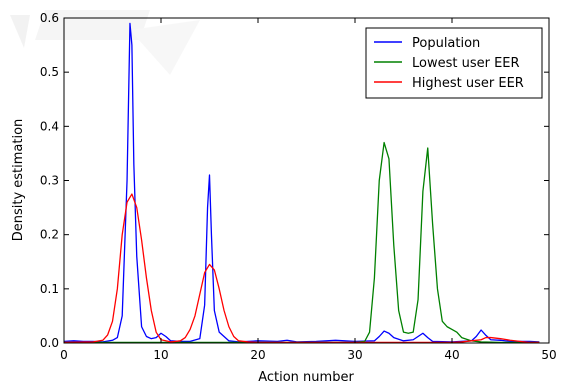  Describe the element at coordinates (18, 180) in the screenshot. I see `y-axis-title: Density estimation` at that location.